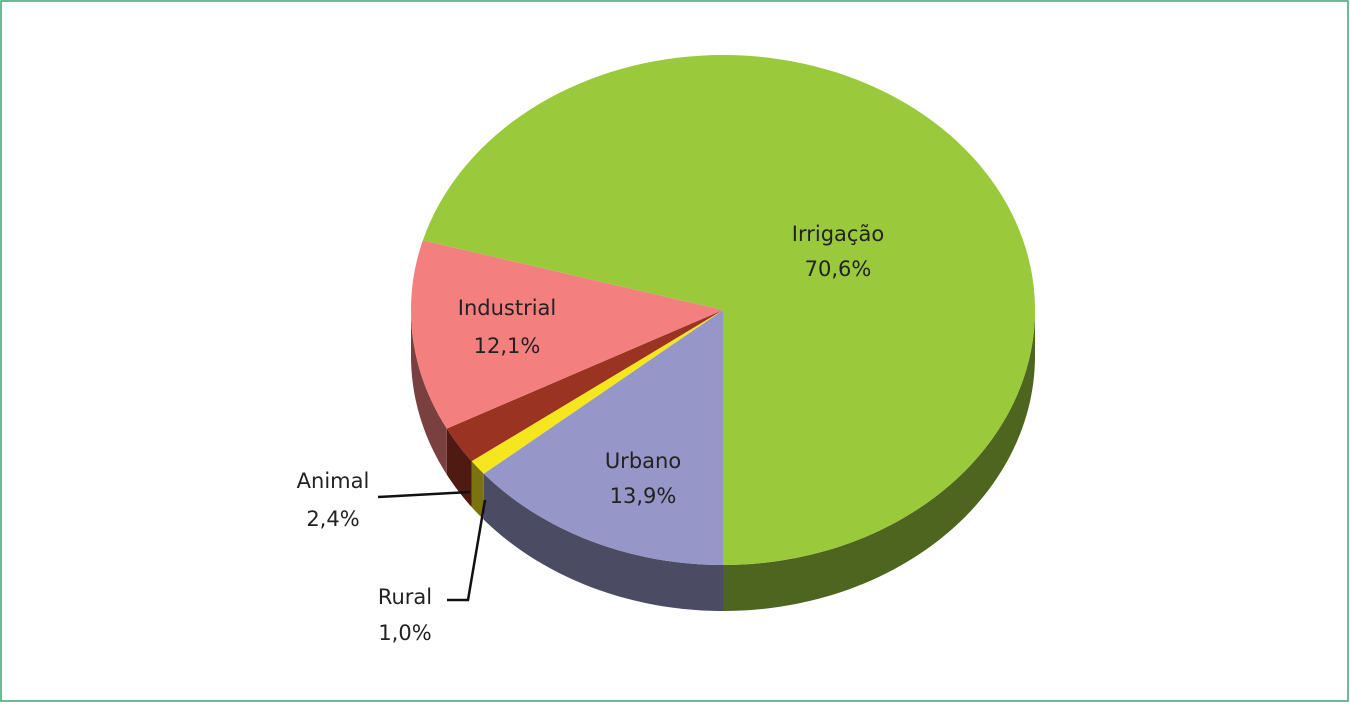 The width and height of the screenshot is (1350, 707). I want to click on slice-label: Industrial, so click(507, 308).